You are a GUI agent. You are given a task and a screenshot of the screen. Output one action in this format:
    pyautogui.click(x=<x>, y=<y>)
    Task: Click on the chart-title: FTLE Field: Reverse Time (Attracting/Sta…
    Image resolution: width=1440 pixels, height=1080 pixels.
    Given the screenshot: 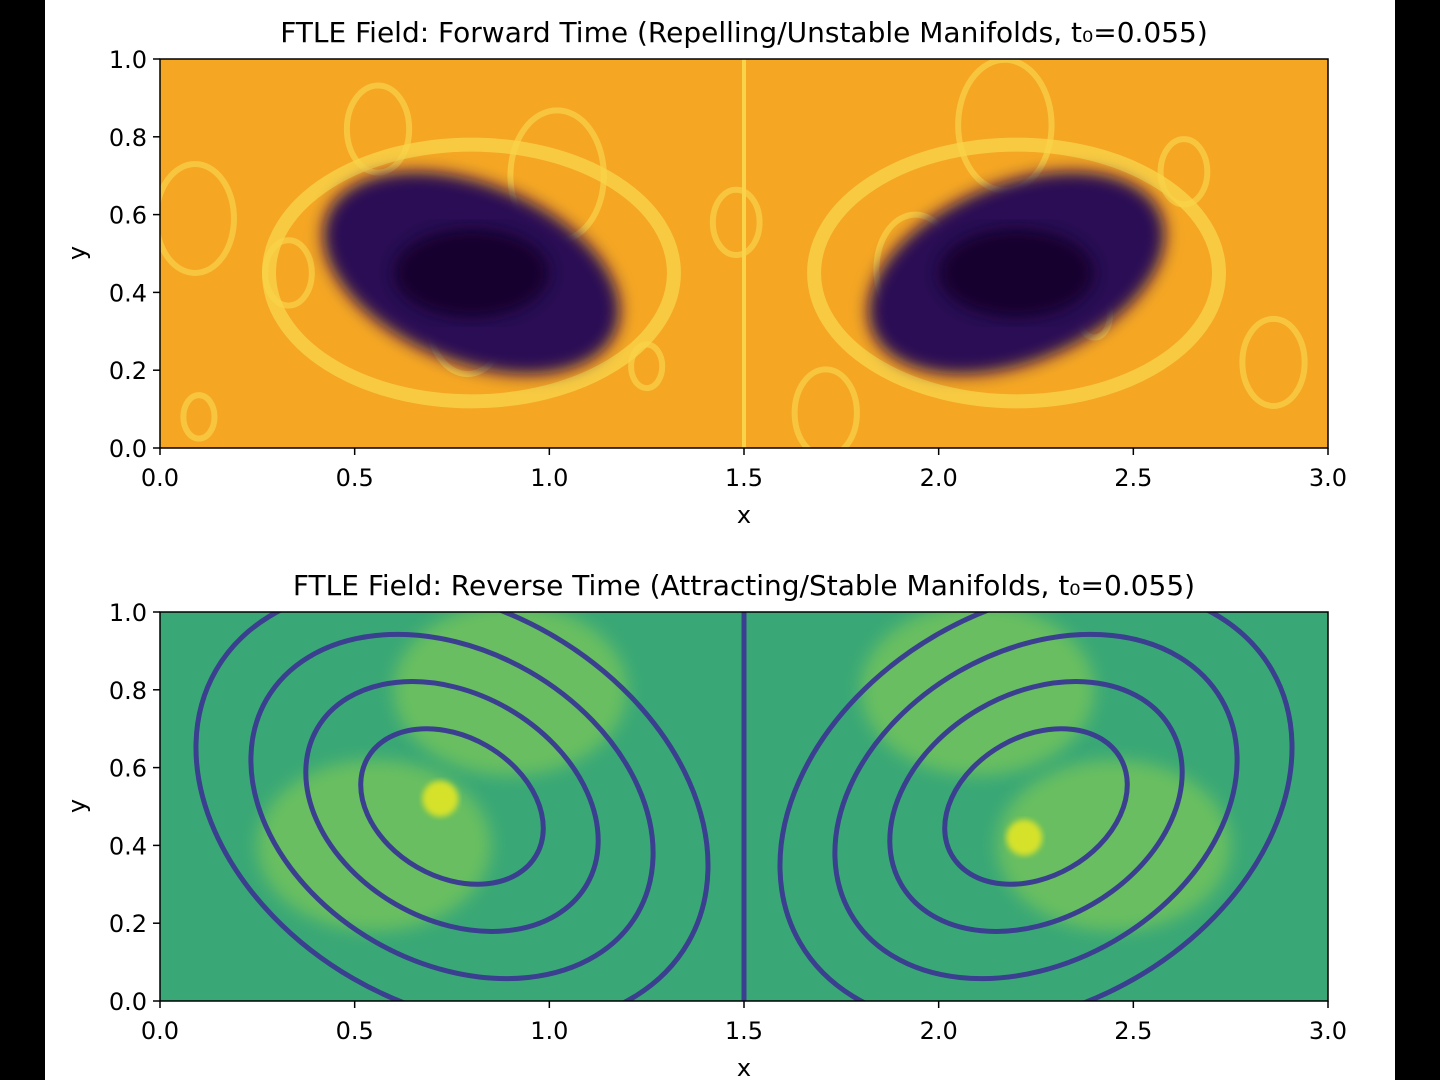 What is the action you would take?
    pyautogui.click(x=744, y=585)
    